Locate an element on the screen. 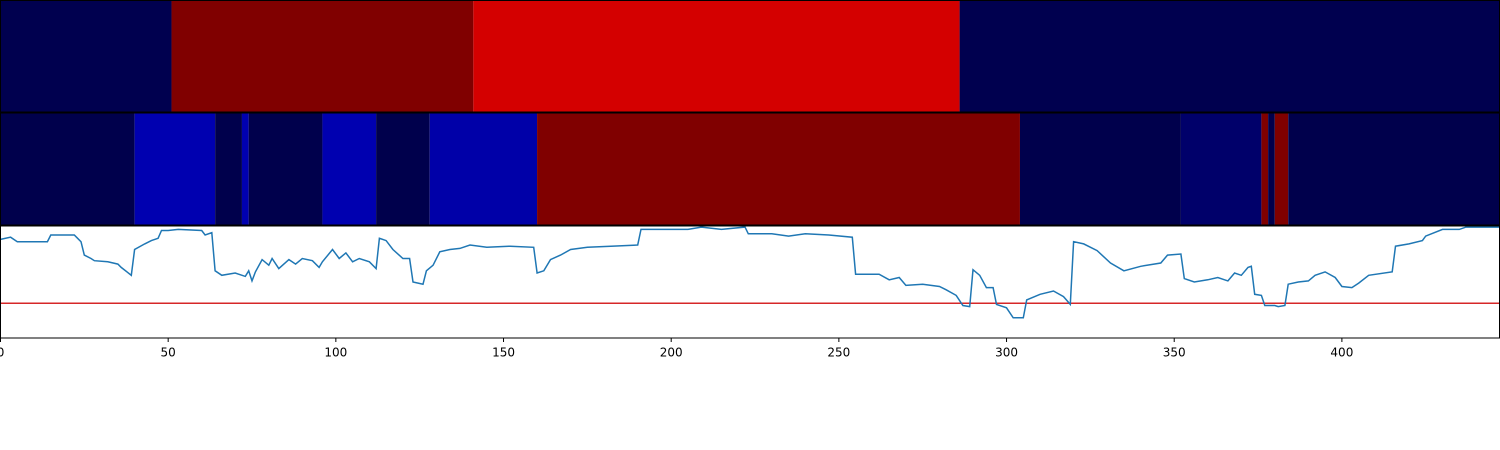  x-tick-label: 200 is located at coordinates (671, 353).